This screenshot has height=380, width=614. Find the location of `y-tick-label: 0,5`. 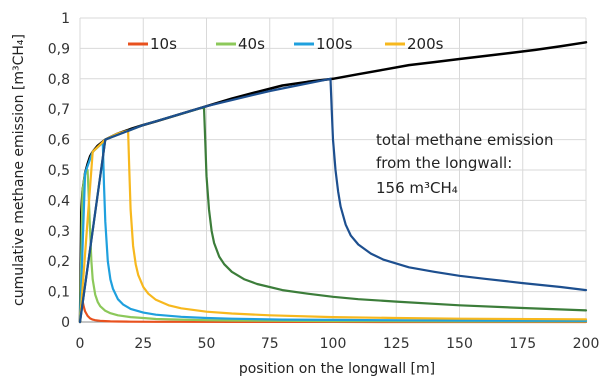

y-tick-label: 0,5 is located at coordinates (59, 171).